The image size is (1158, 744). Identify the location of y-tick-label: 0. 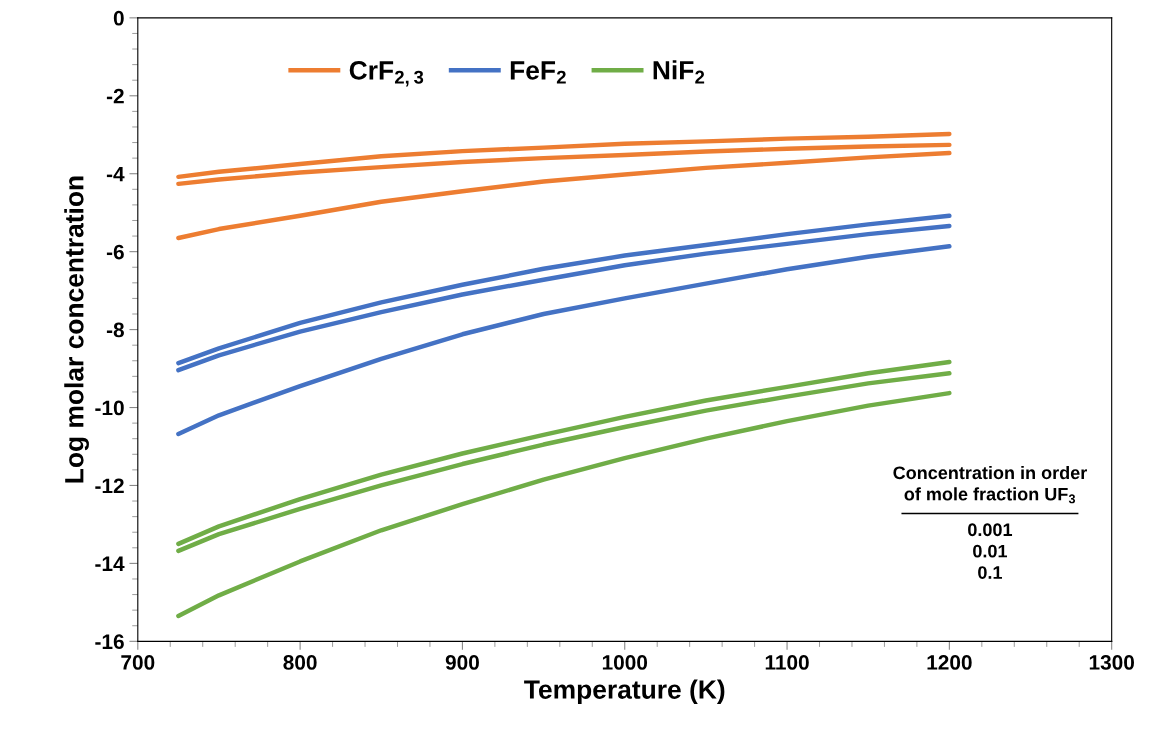
(118, 18).